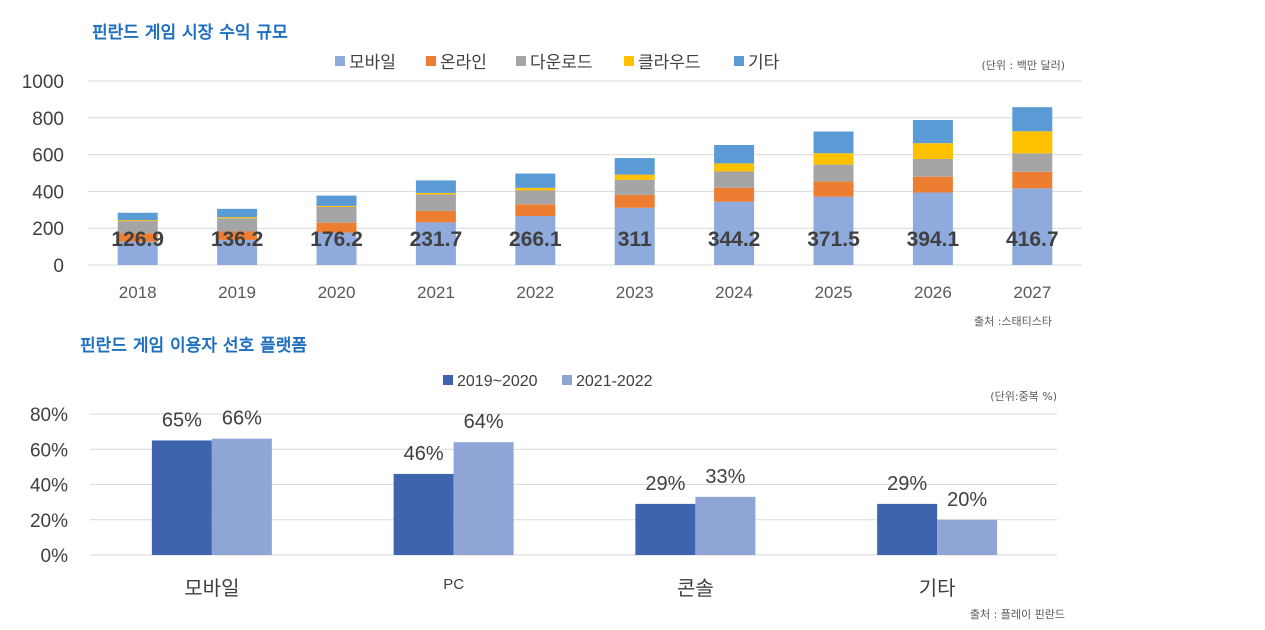 This screenshot has width=1265, height=630. What do you see at coordinates (48, 192) in the screenshot?
I see `chart1-y-tick-label: 400` at bounding box center [48, 192].